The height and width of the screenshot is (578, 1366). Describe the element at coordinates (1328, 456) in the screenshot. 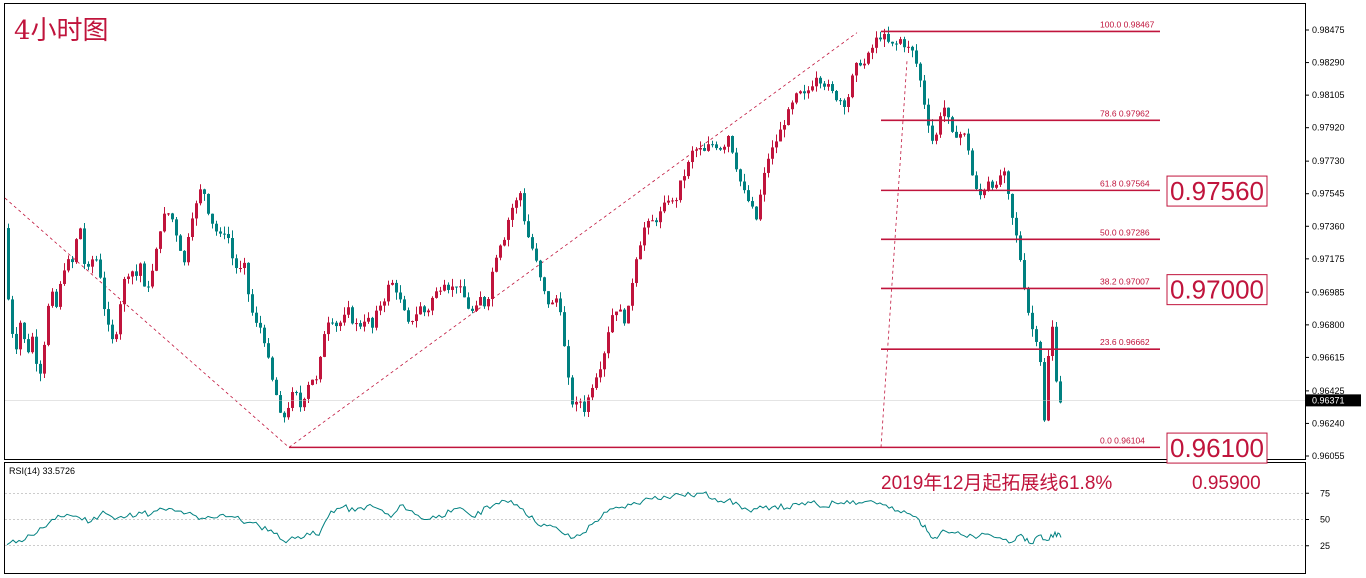

I see `price-tick-label: 0.96055` at that location.